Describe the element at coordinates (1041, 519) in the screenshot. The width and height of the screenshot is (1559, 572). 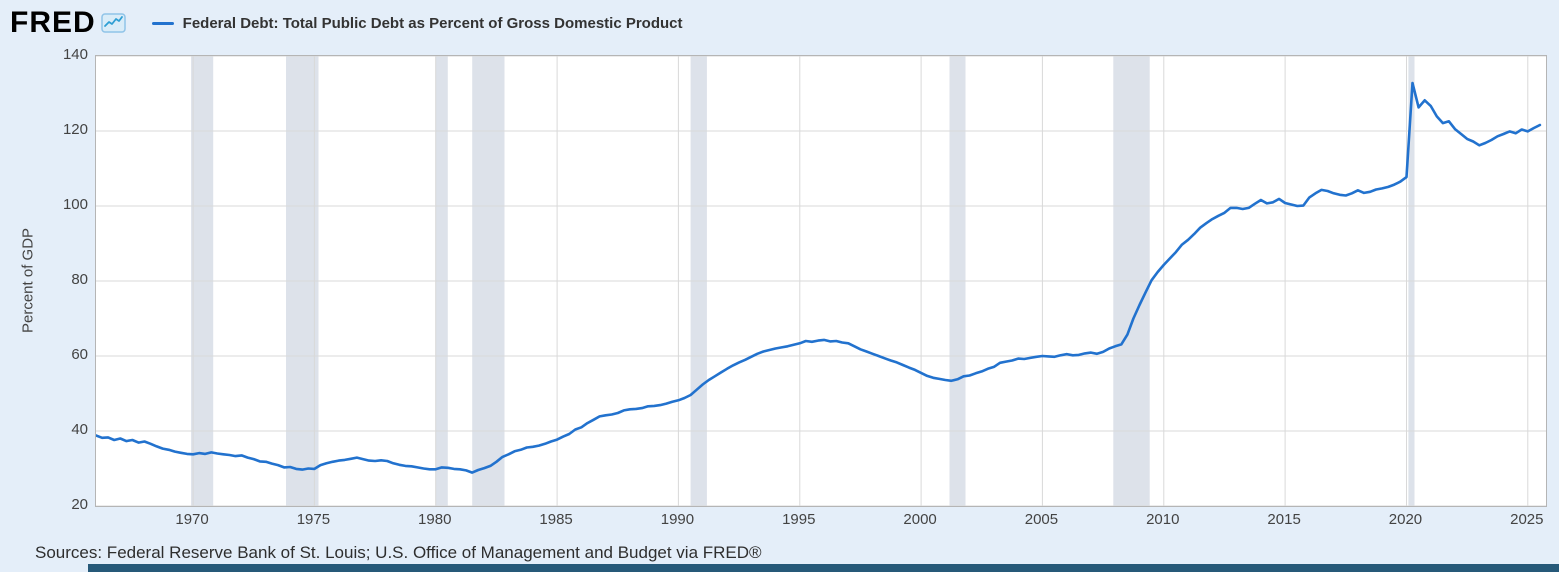
I see `x-tick-label: 2005` at that location.